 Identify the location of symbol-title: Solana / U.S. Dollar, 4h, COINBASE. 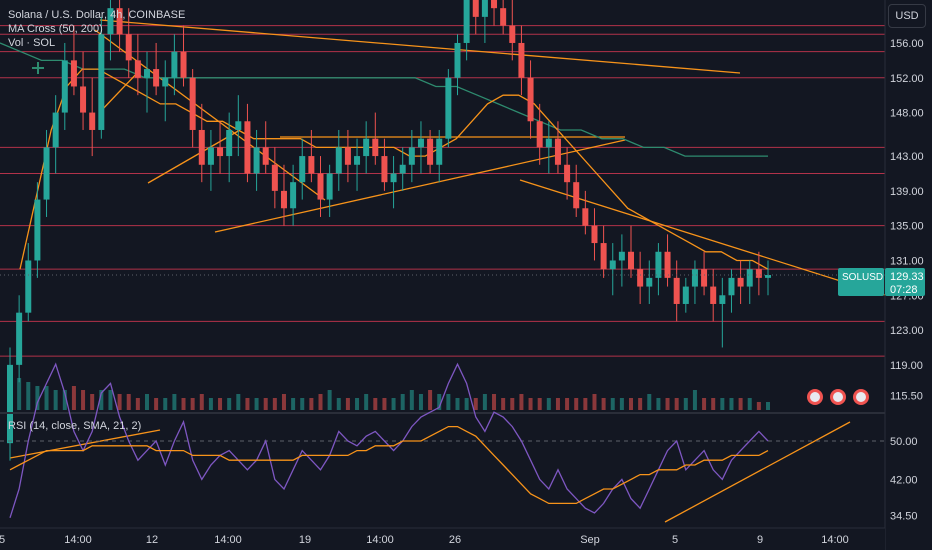
(97, 15).